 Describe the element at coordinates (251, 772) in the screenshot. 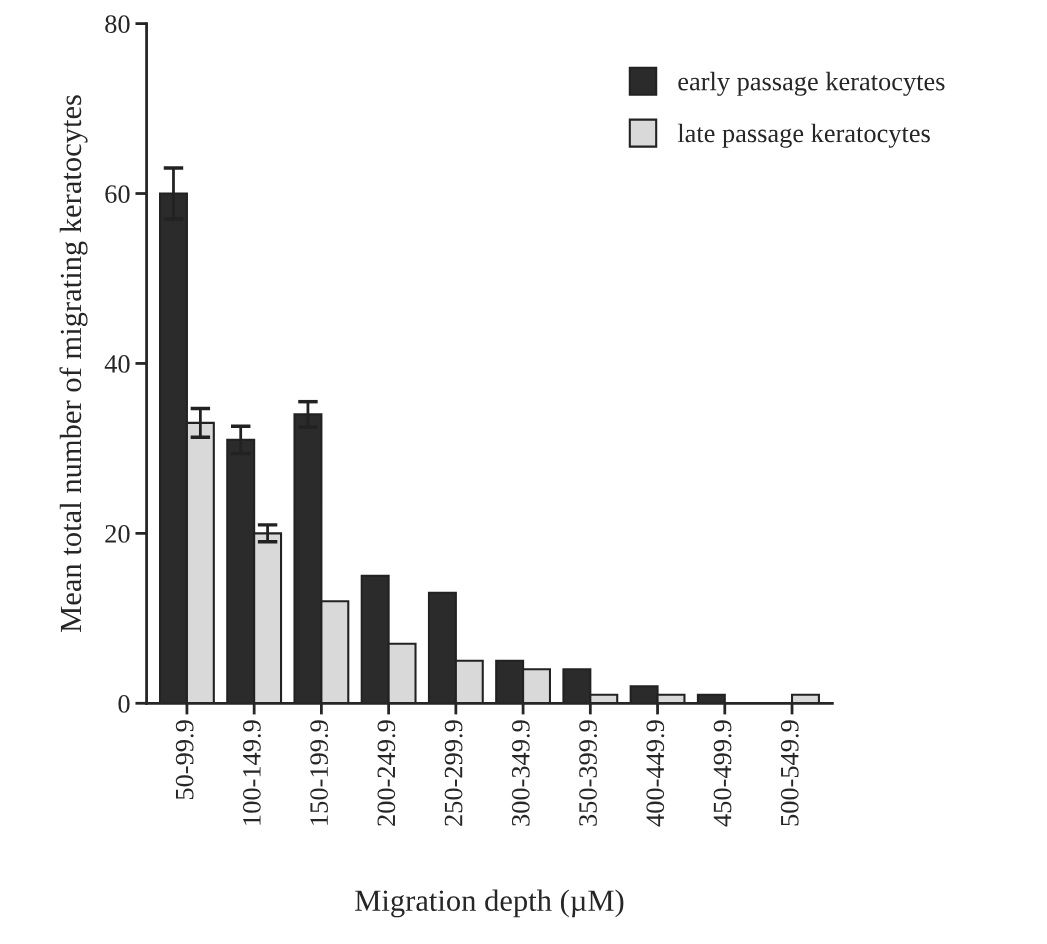

I see `x-tick-label: 100-149.9` at that location.